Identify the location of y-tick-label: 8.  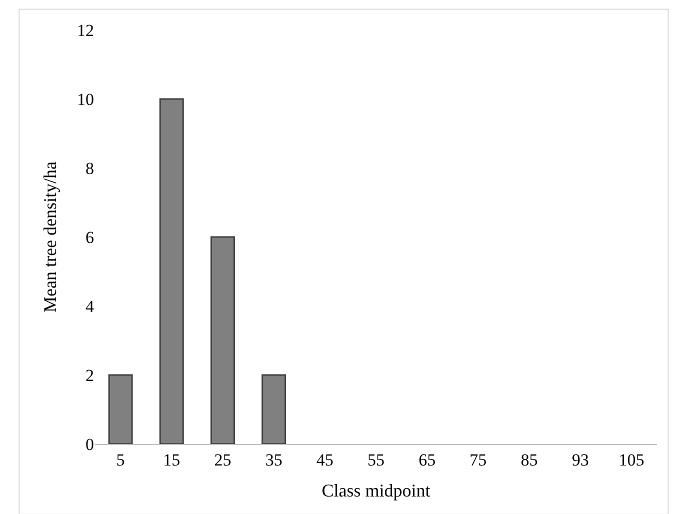
(90, 168).